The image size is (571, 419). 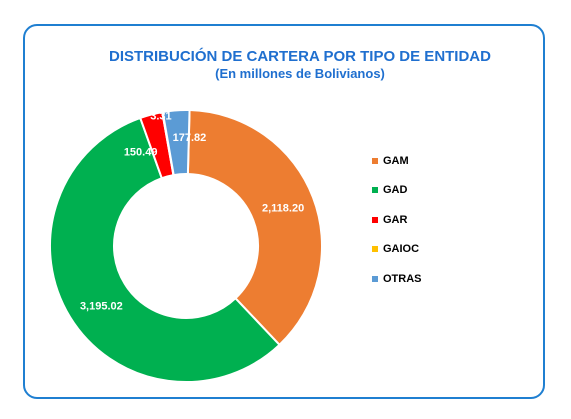 I want to click on legend-label: GAM, so click(x=396, y=160).